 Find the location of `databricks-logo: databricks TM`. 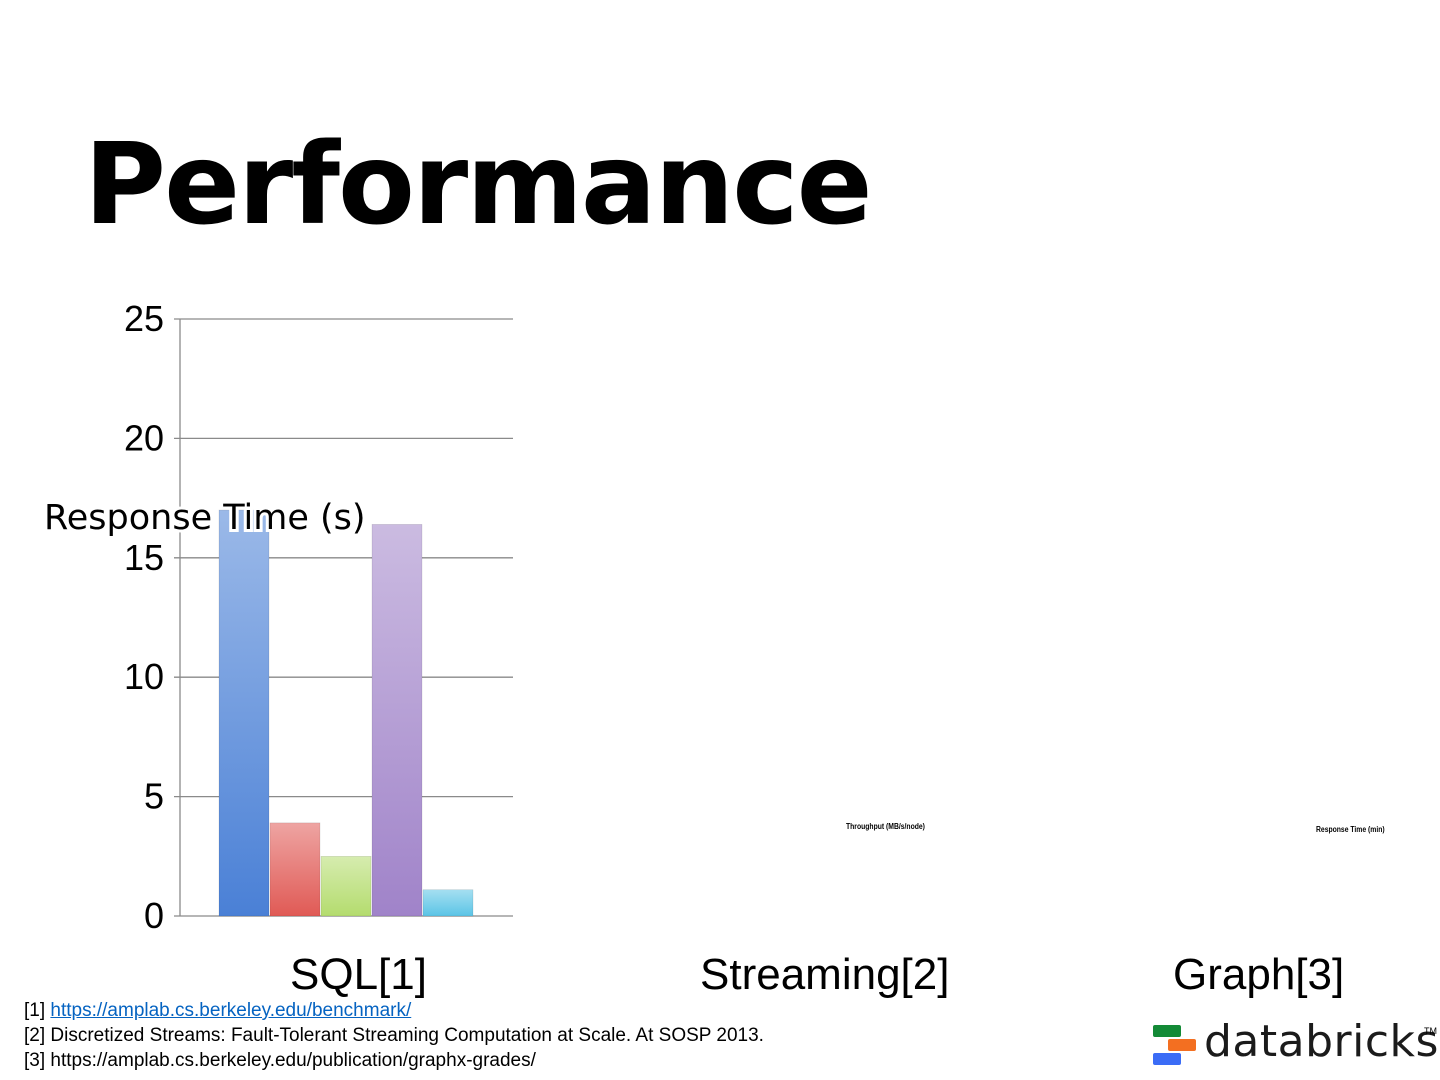

databricks-logo: databricks TM is located at coordinates (1295, 1044).